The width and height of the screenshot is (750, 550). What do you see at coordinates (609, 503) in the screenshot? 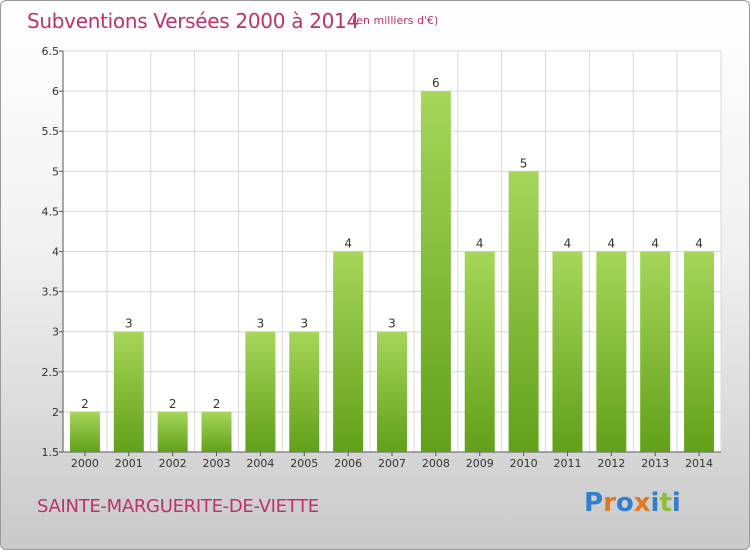
I see `logo-letter: r` at bounding box center [609, 503].